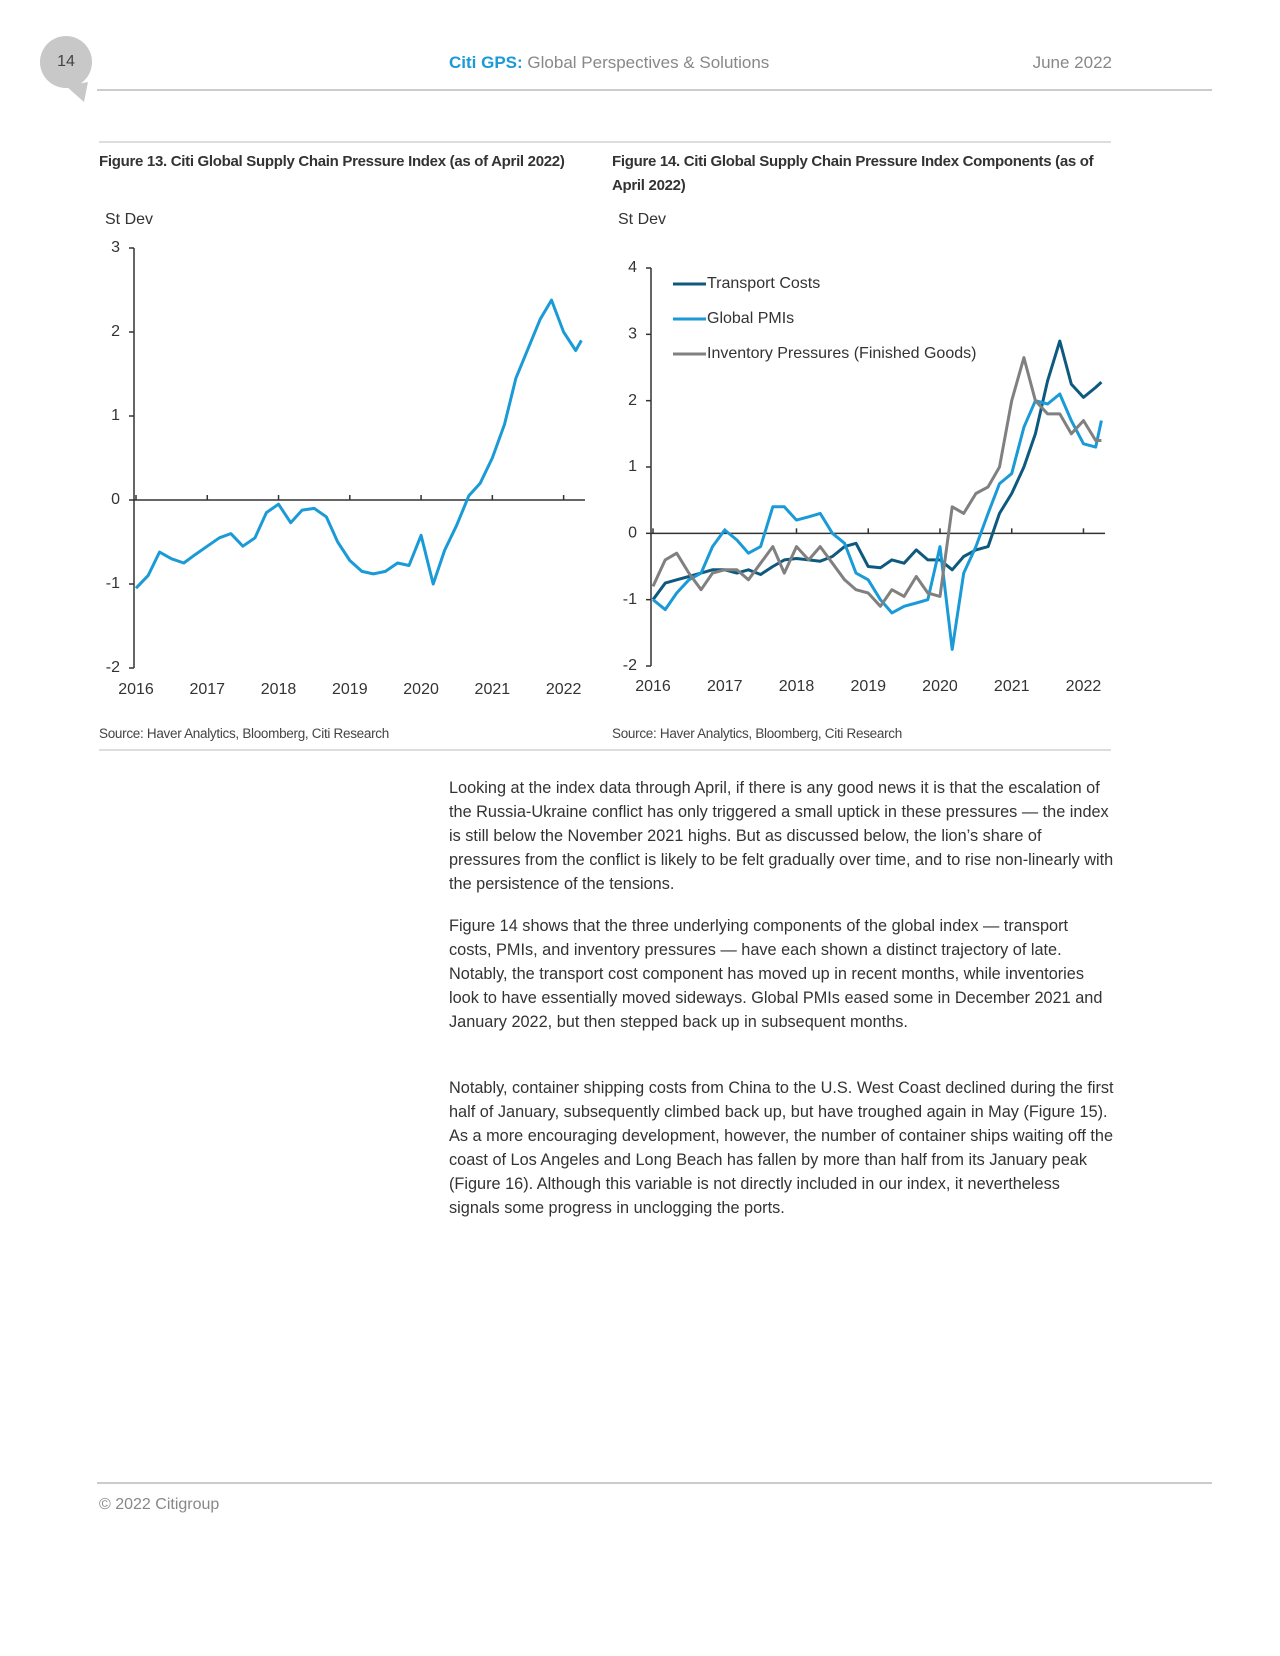 The height and width of the screenshot is (1656, 1280). Describe the element at coordinates (841, 353) in the screenshot. I see `legend-label: Inventory Pressures (Finished Goods)` at that location.